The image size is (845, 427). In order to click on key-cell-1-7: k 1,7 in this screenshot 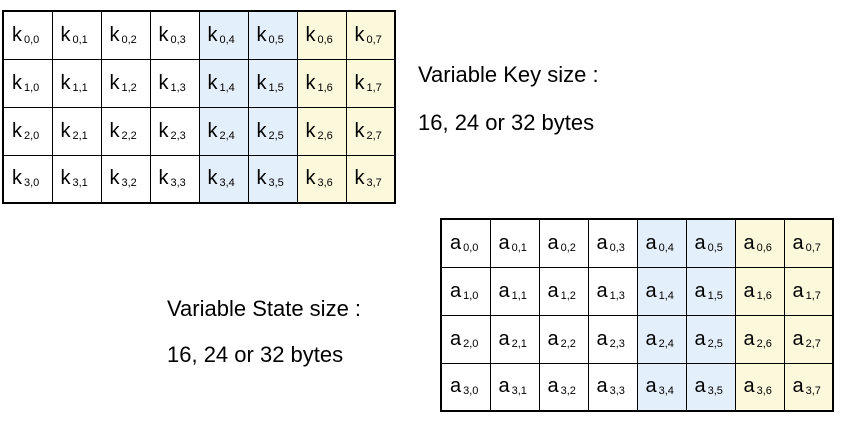, I will do `click(370, 83)`.